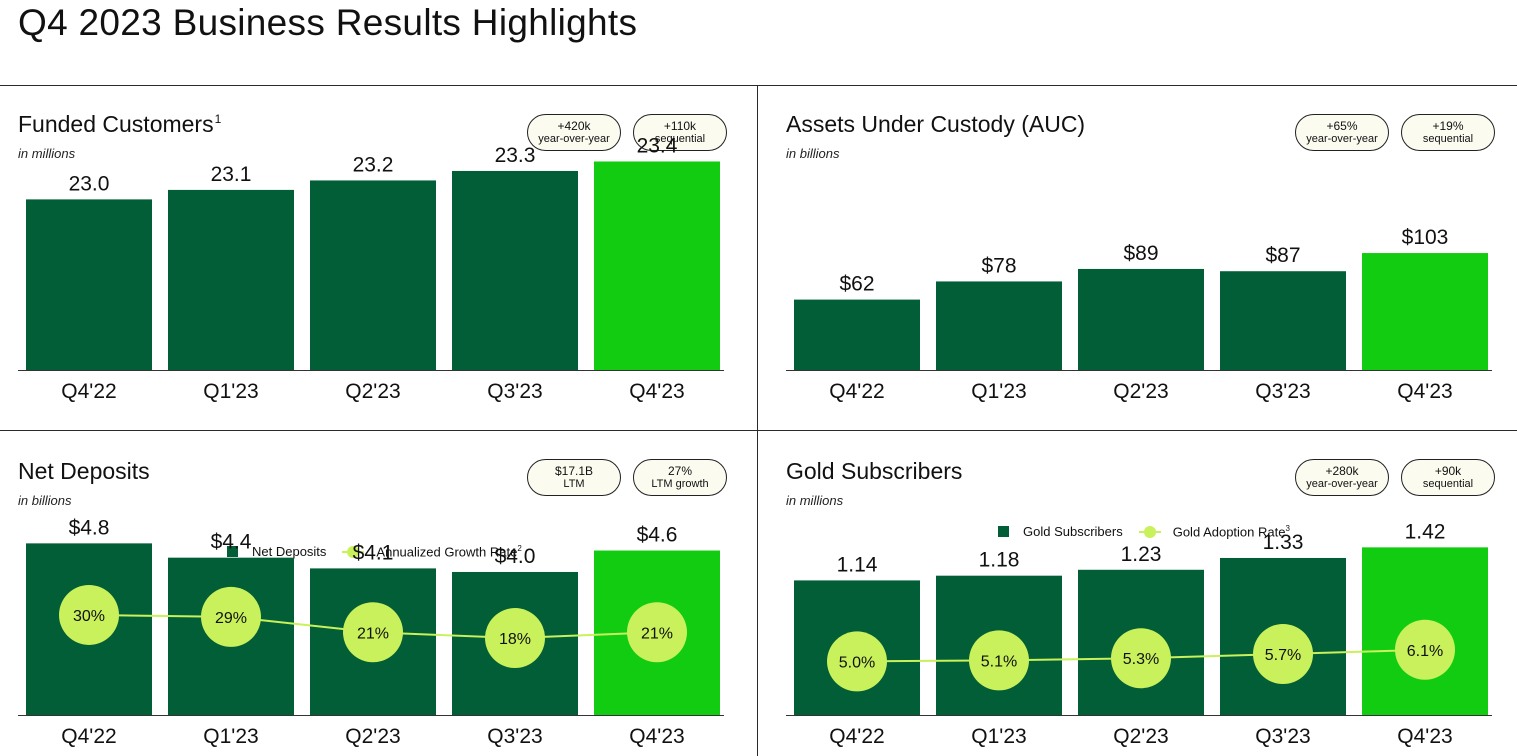 This screenshot has height=756, width=1517. Describe the element at coordinates (45, 500) in the screenshot. I see `panel-unit: in billions` at that location.